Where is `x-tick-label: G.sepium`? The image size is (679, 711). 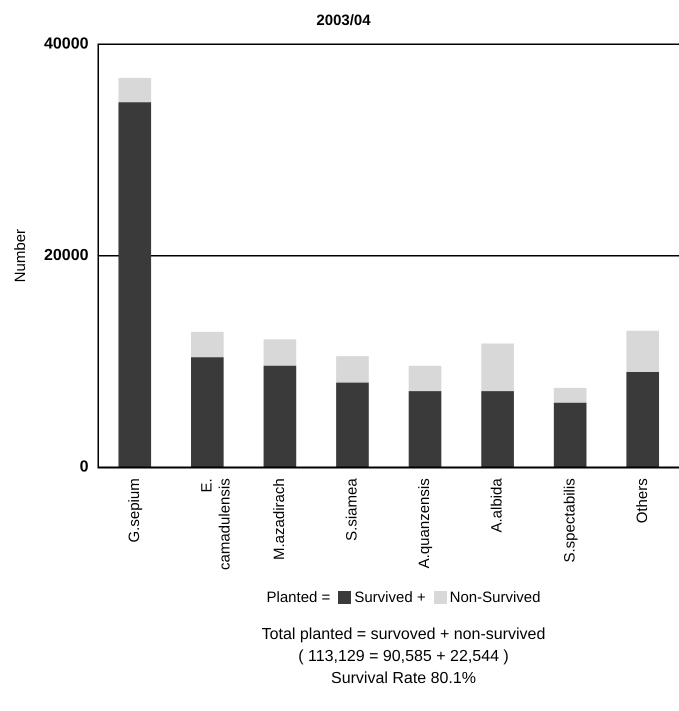 x-tick-label: G.sepium is located at coordinates (134, 510).